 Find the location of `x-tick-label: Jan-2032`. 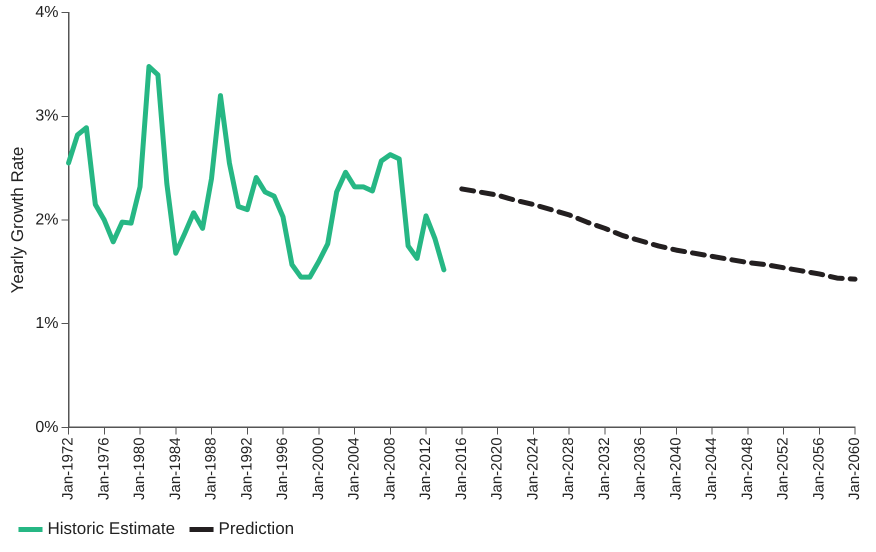

x-tick-label: Jan-2032 is located at coordinates (604, 468).